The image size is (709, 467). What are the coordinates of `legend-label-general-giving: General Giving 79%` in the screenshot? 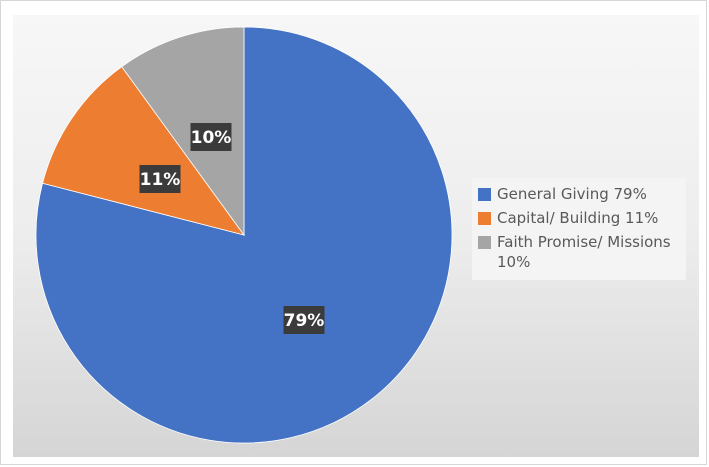 It's located at (572, 194).